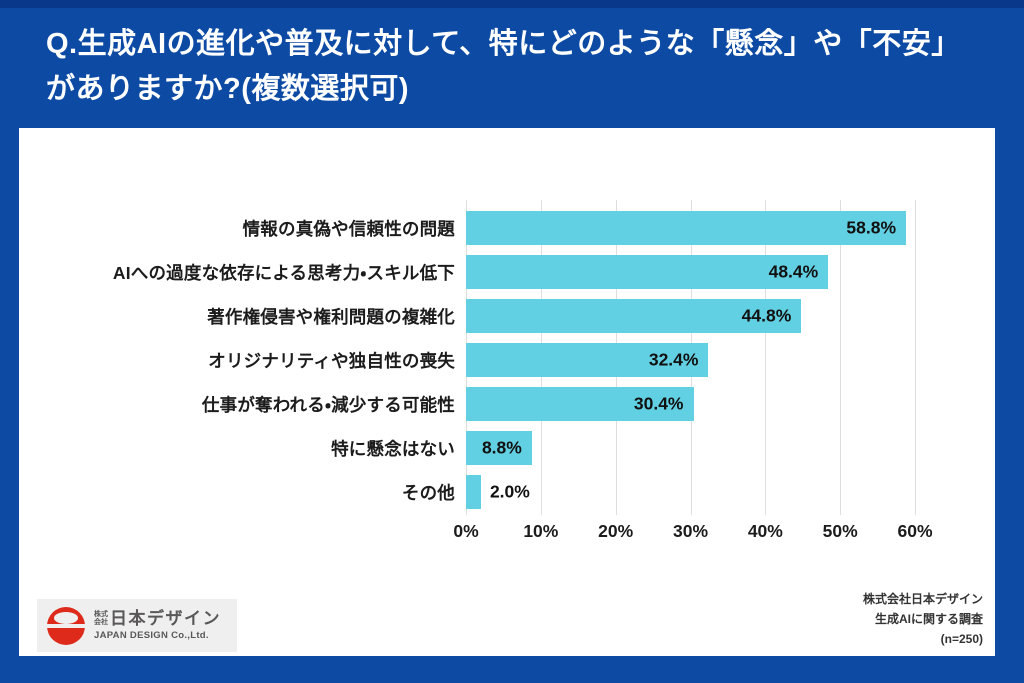 This screenshot has height=683, width=1024. What do you see at coordinates (228, 89) in the screenshot?
I see `question-title-line2: がありますか?(複数選択可)` at bounding box center [228, 89].